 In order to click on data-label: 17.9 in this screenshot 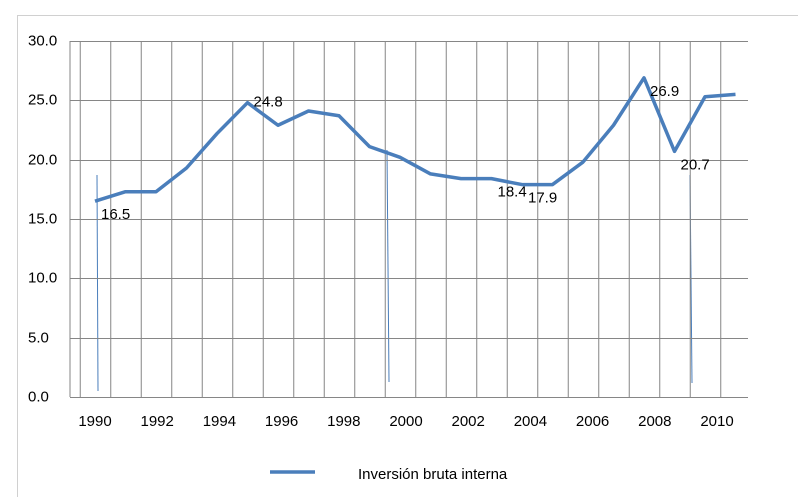, I will do `click(542, 198)`.